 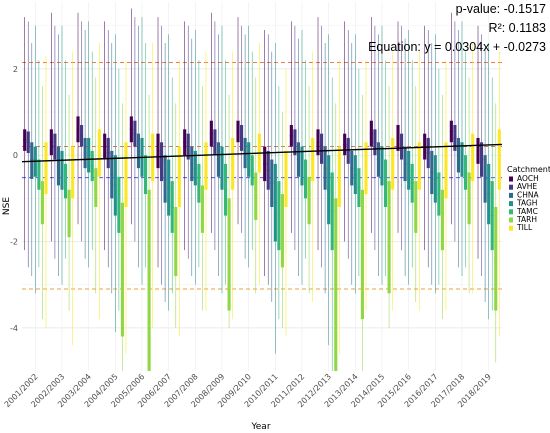 What do you see at coordinates (260, 427) in the screenshot?
I see `x-axis-title: Year` at bounding box center [260, 427].